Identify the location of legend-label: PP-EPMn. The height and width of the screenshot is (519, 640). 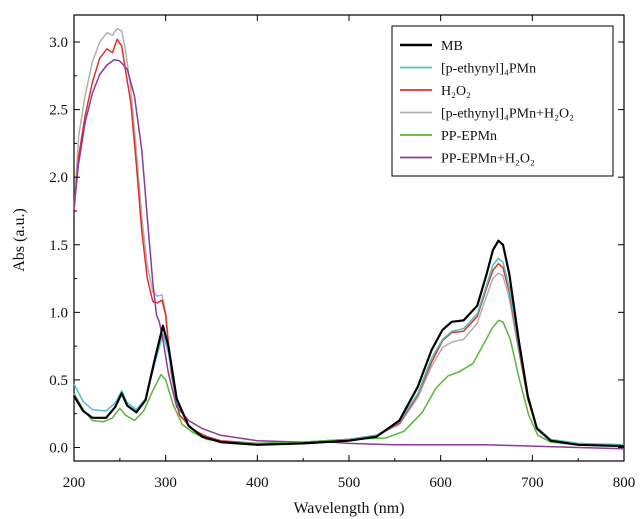
(469, 136).